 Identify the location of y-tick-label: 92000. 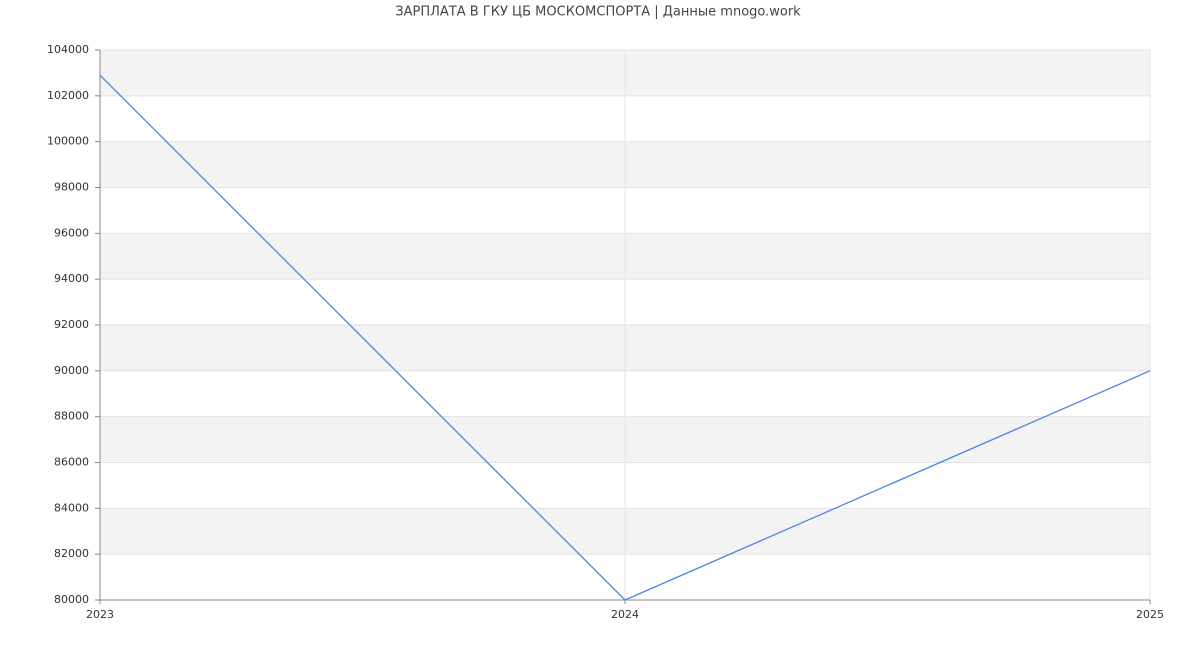
(71, 324).